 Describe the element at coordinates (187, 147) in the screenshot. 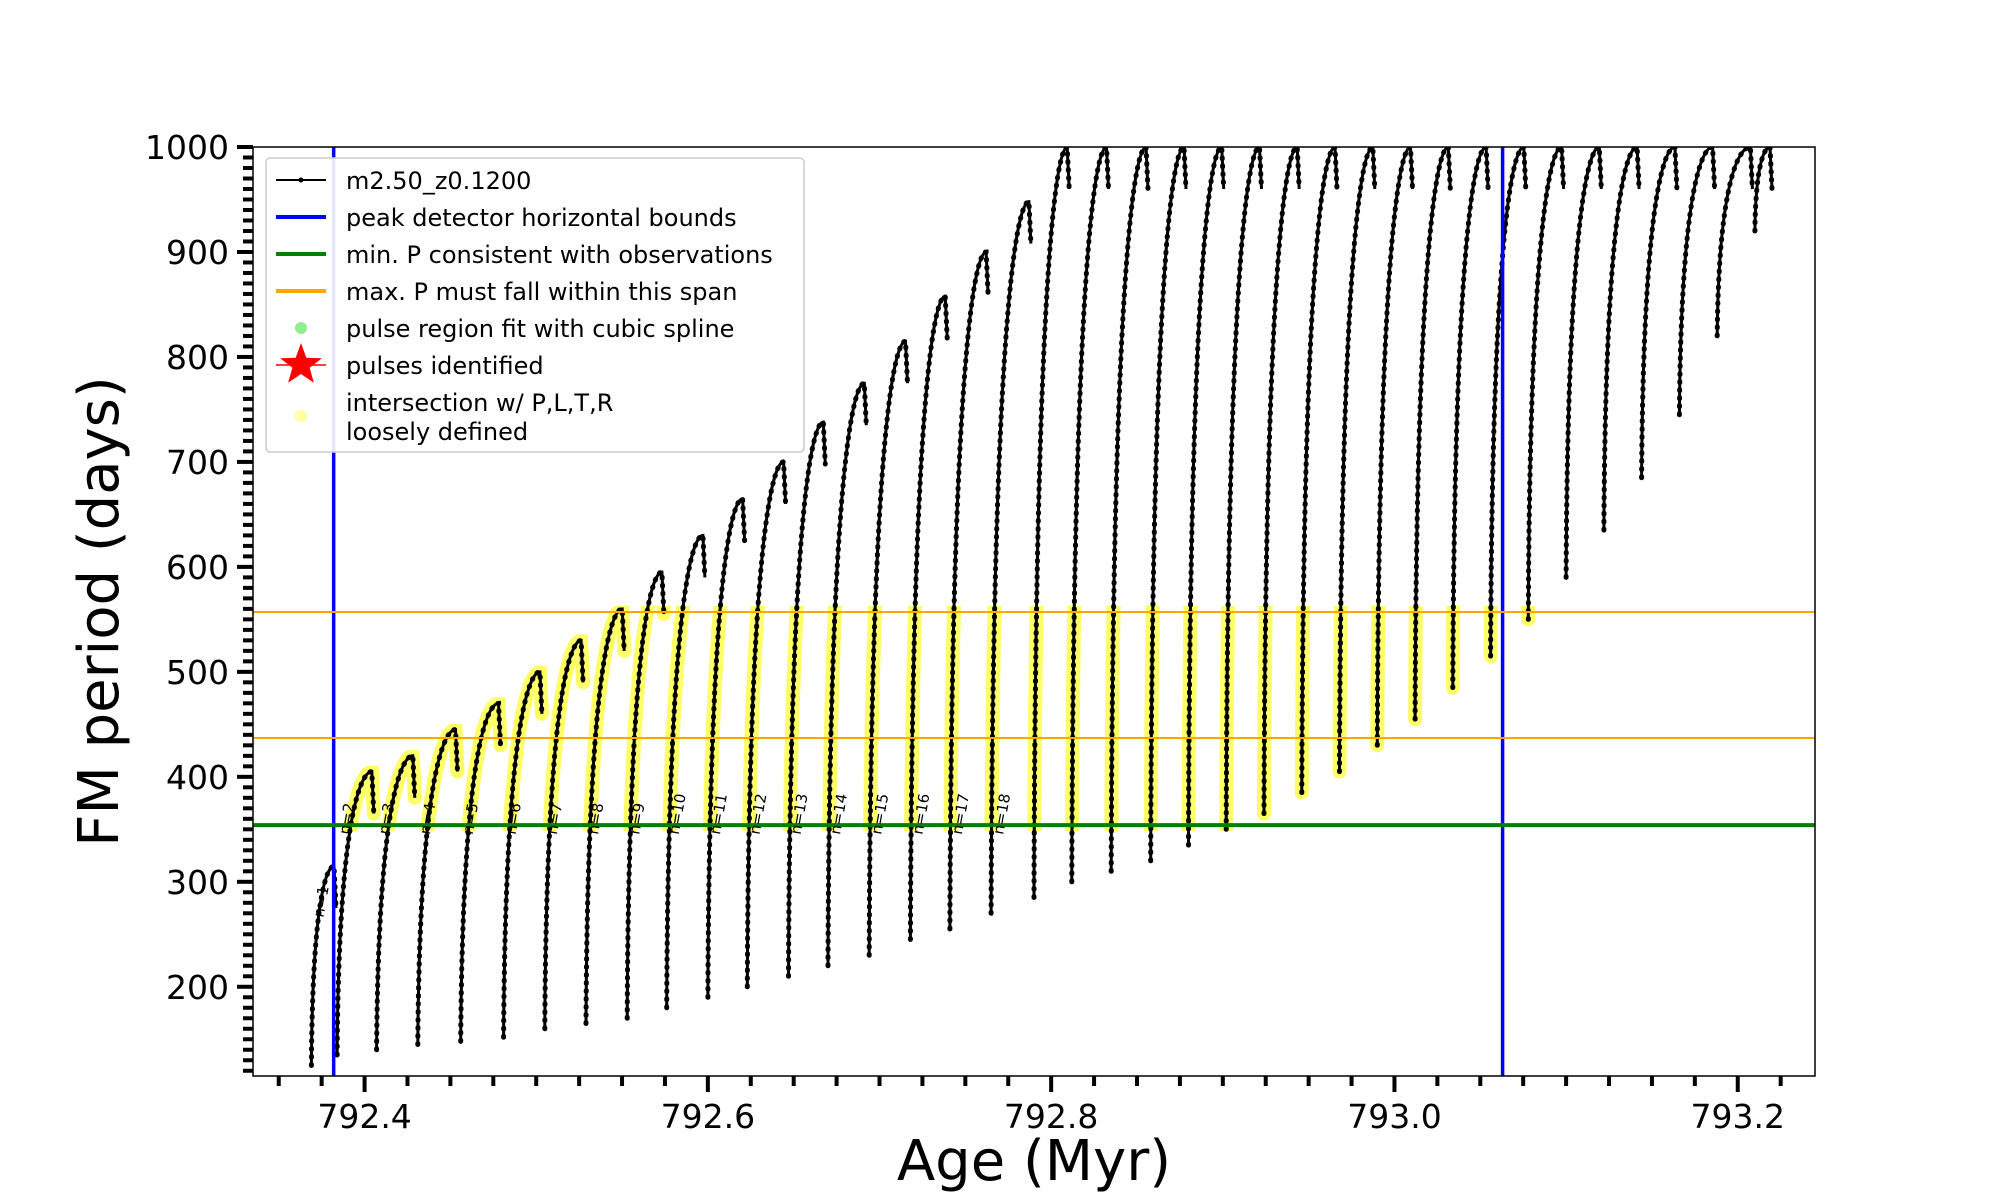

I see `y-tick-label: 1000` at that location.